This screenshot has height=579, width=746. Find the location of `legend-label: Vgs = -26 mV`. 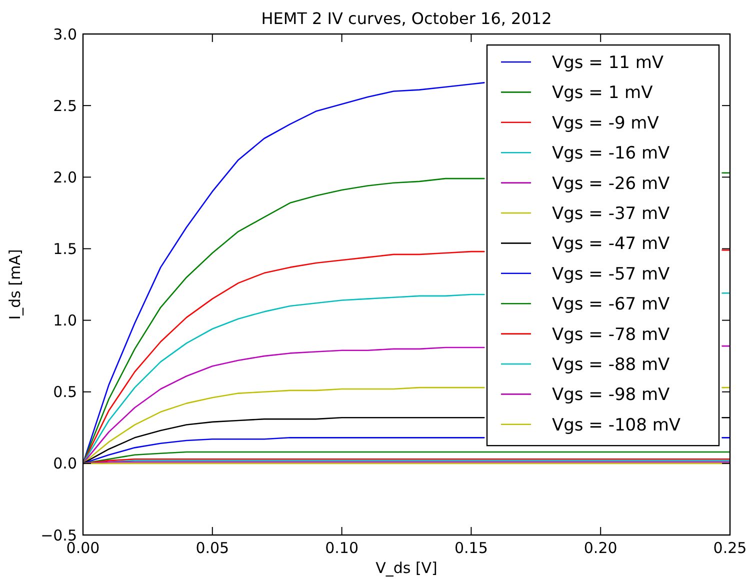

legend-label: Vgs = -26 mV is located at coordinates (611, 184).